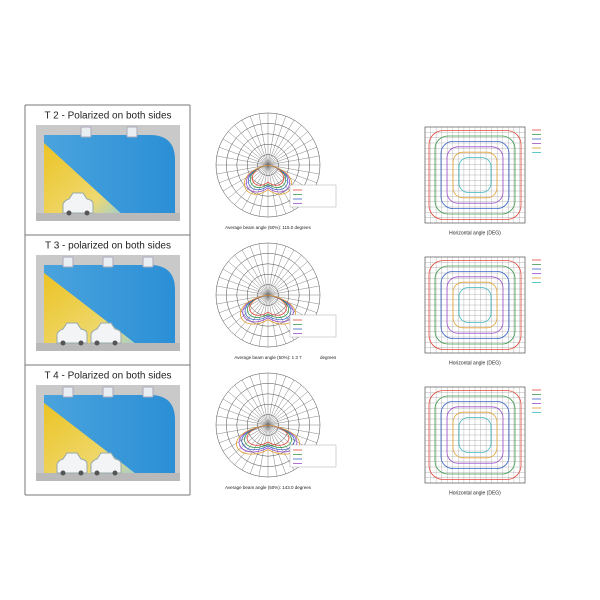 Image resolution: width=600 pixels, height=600 pixels. What do you see at coordinates (328, 357) in the screenshot?
I see `beam-unit: degrees` at bounding box center [328, 357].